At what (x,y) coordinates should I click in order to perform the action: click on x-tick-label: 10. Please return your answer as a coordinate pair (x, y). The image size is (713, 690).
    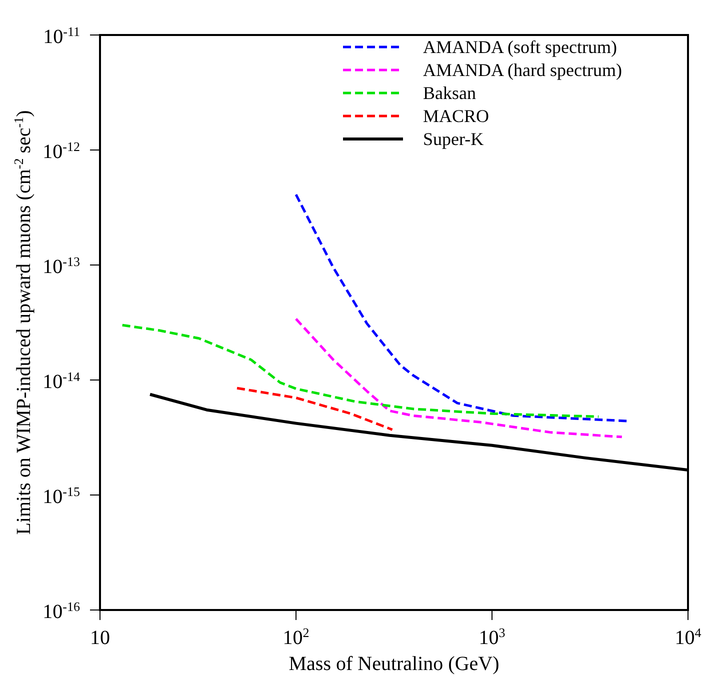
    Looking at the image, I should click on (100, 638).